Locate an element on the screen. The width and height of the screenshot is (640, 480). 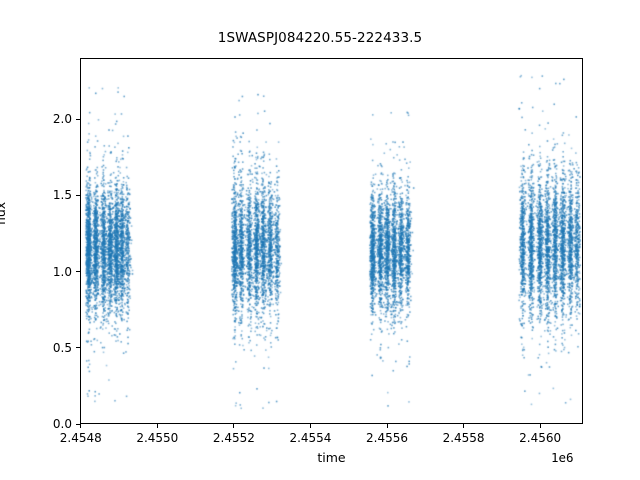
x-tick-label: 2.4560 is located at coordinates (540, 438).